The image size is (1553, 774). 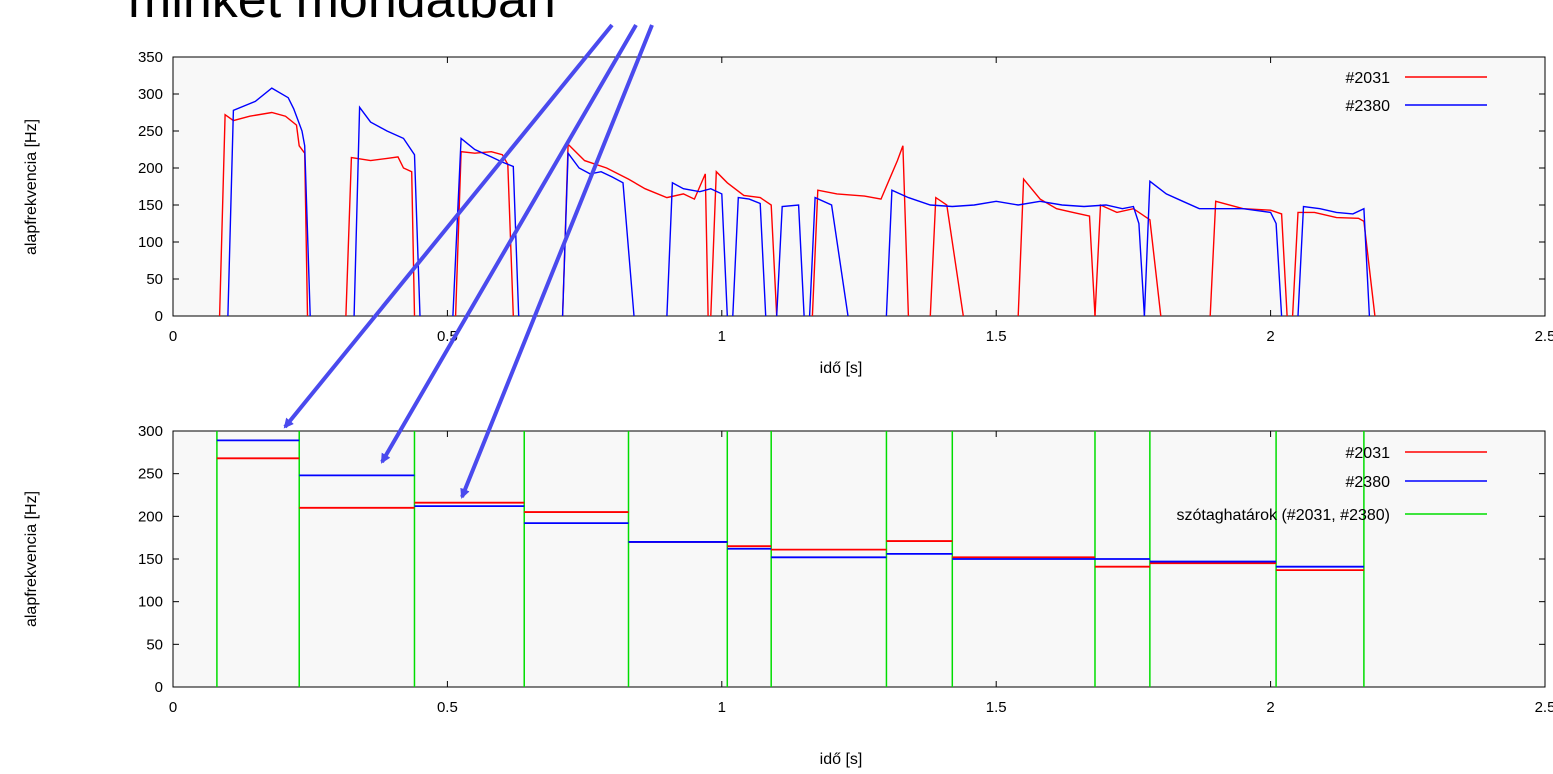 I want to click on legend: #2031 #2380 szótaghatárok (#2031, #2380), so click(x=1332, y=484).